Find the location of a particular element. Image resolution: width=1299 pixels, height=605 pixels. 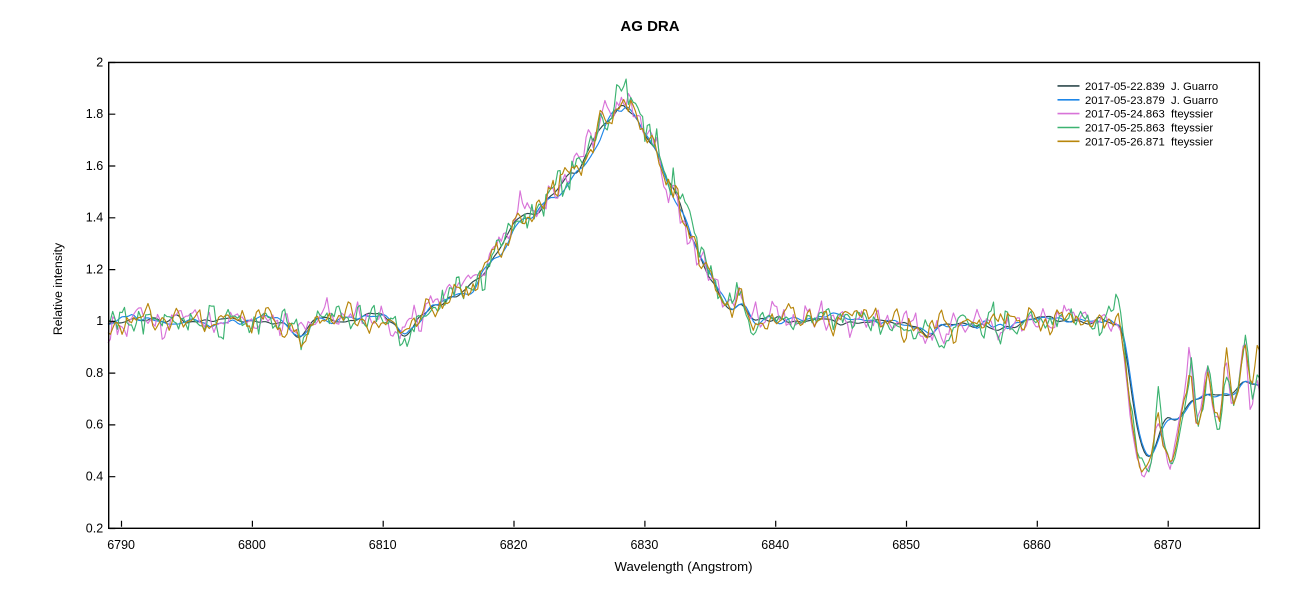

svg-text: Wavelength (Angstrom) is located at coordinates (683, 566).